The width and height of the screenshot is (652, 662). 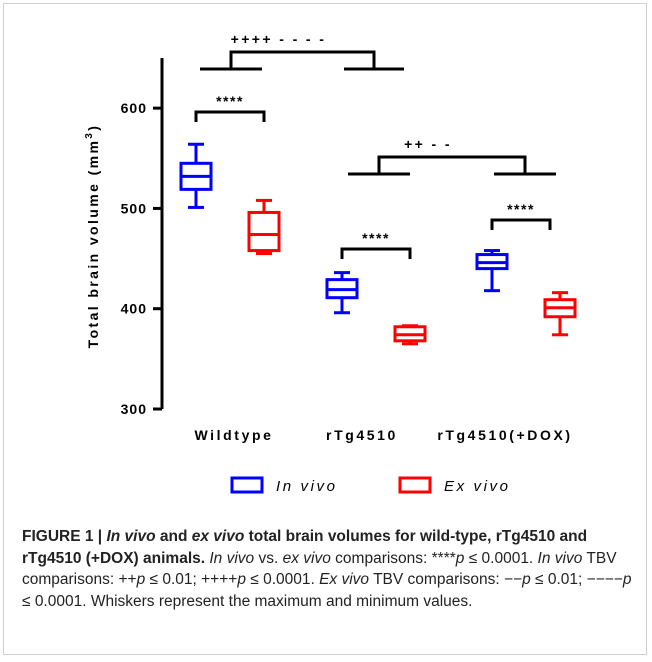 What do you see at coordinates (362, 435) in the screenshot?
I see `x-category-label: rTg4510` at bounding box center [362, 435].